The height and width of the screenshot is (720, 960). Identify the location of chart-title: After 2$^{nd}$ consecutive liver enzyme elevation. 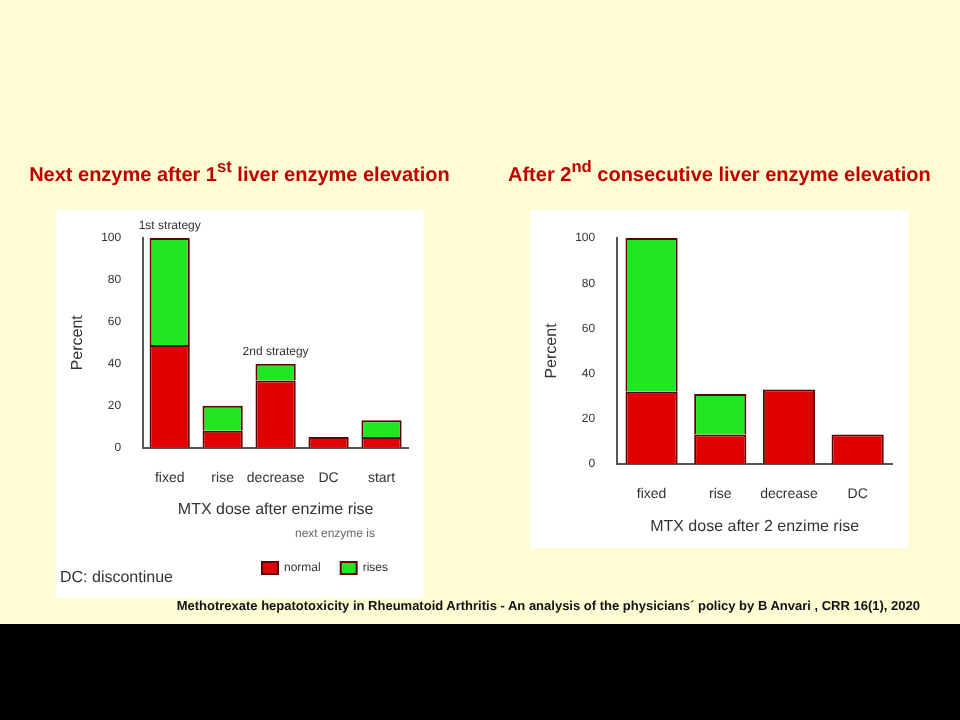
(719, 171).